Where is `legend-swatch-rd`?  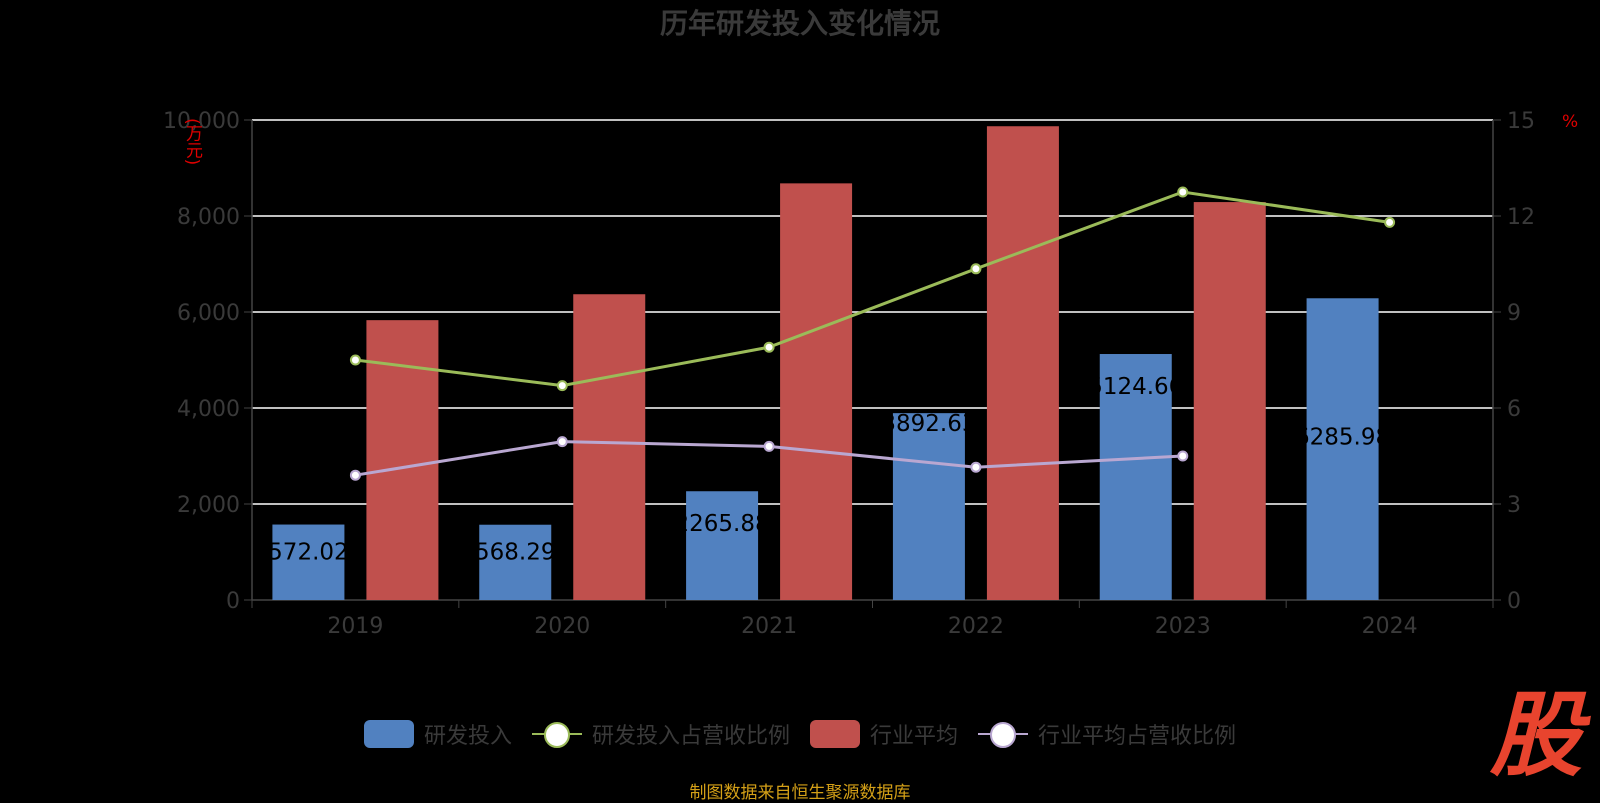 legend-swatch-rd is located at coordinates (388, 734).